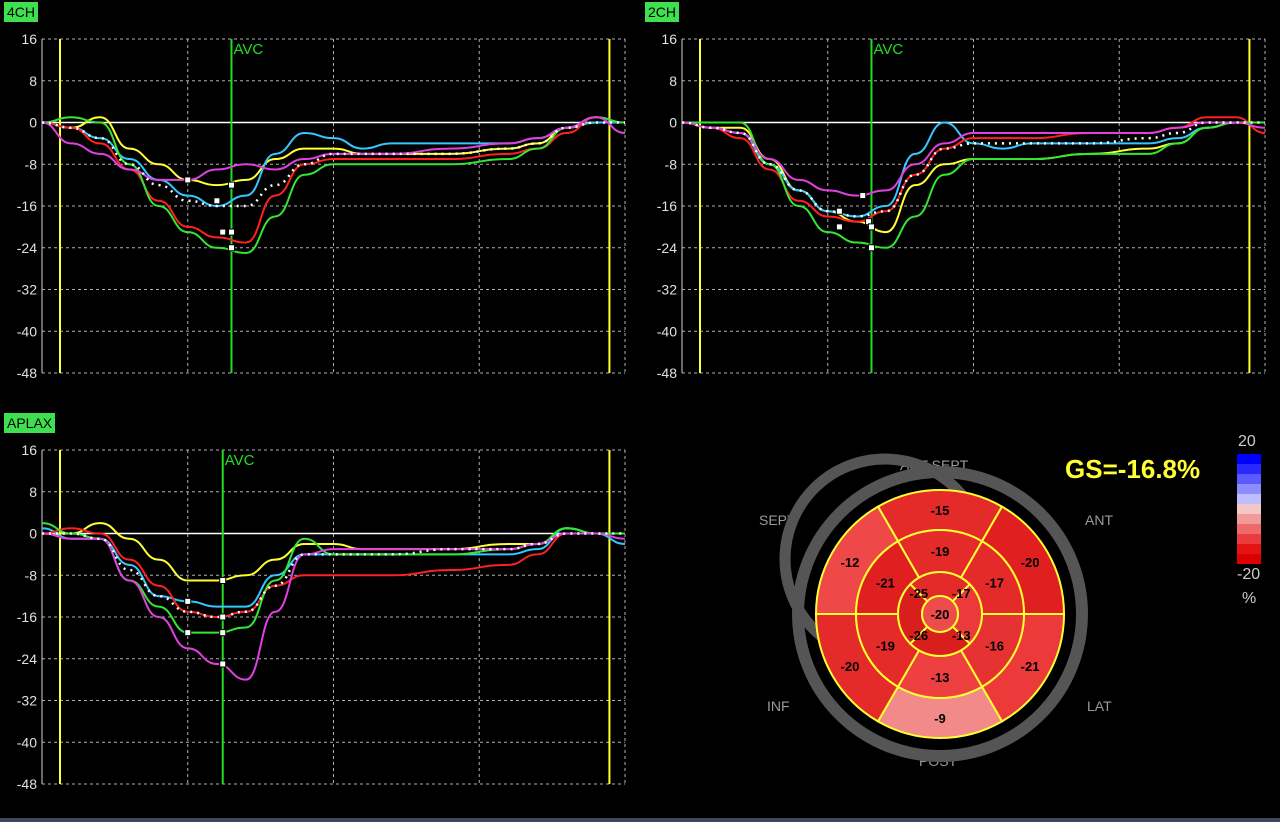 The image size is (1280, 822). What do you see at coordinates (662, 12) in the screenshot?
I see `panel-label-2ch: 2CH` at bounding box center [662, 12].